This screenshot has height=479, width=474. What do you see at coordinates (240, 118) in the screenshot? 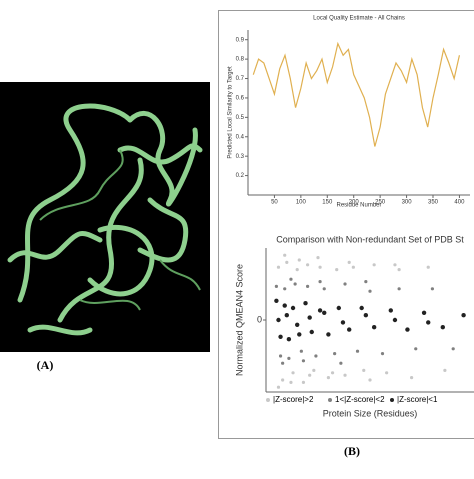
I see `y-tick-label: 0.5` at bounding box center [240, 118].